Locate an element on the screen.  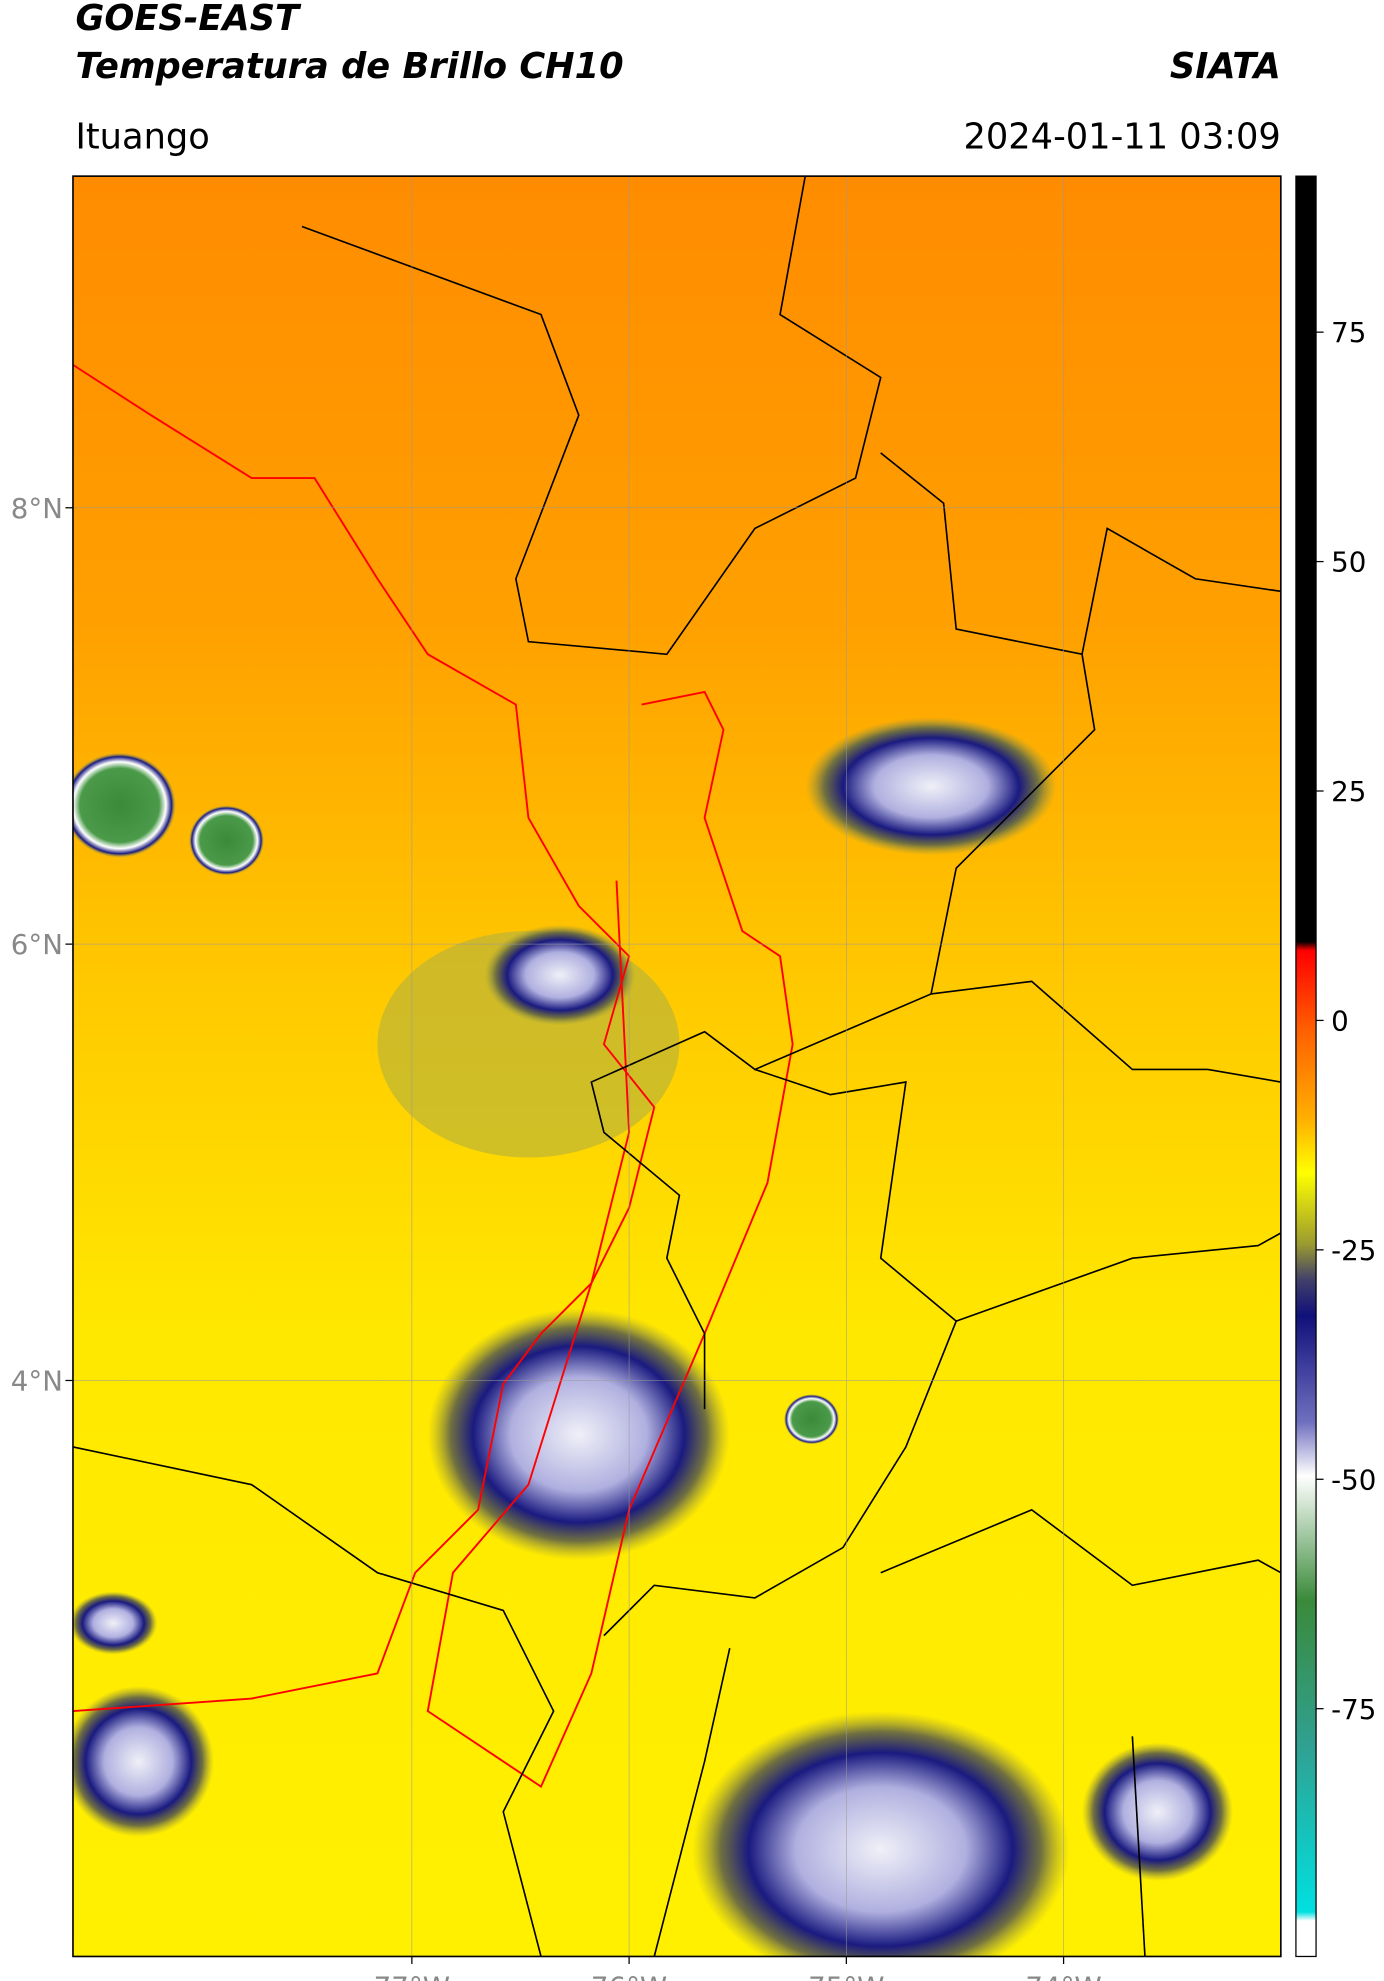
colorbar-tick-label: 25 is located at coordinates (1348, 791).